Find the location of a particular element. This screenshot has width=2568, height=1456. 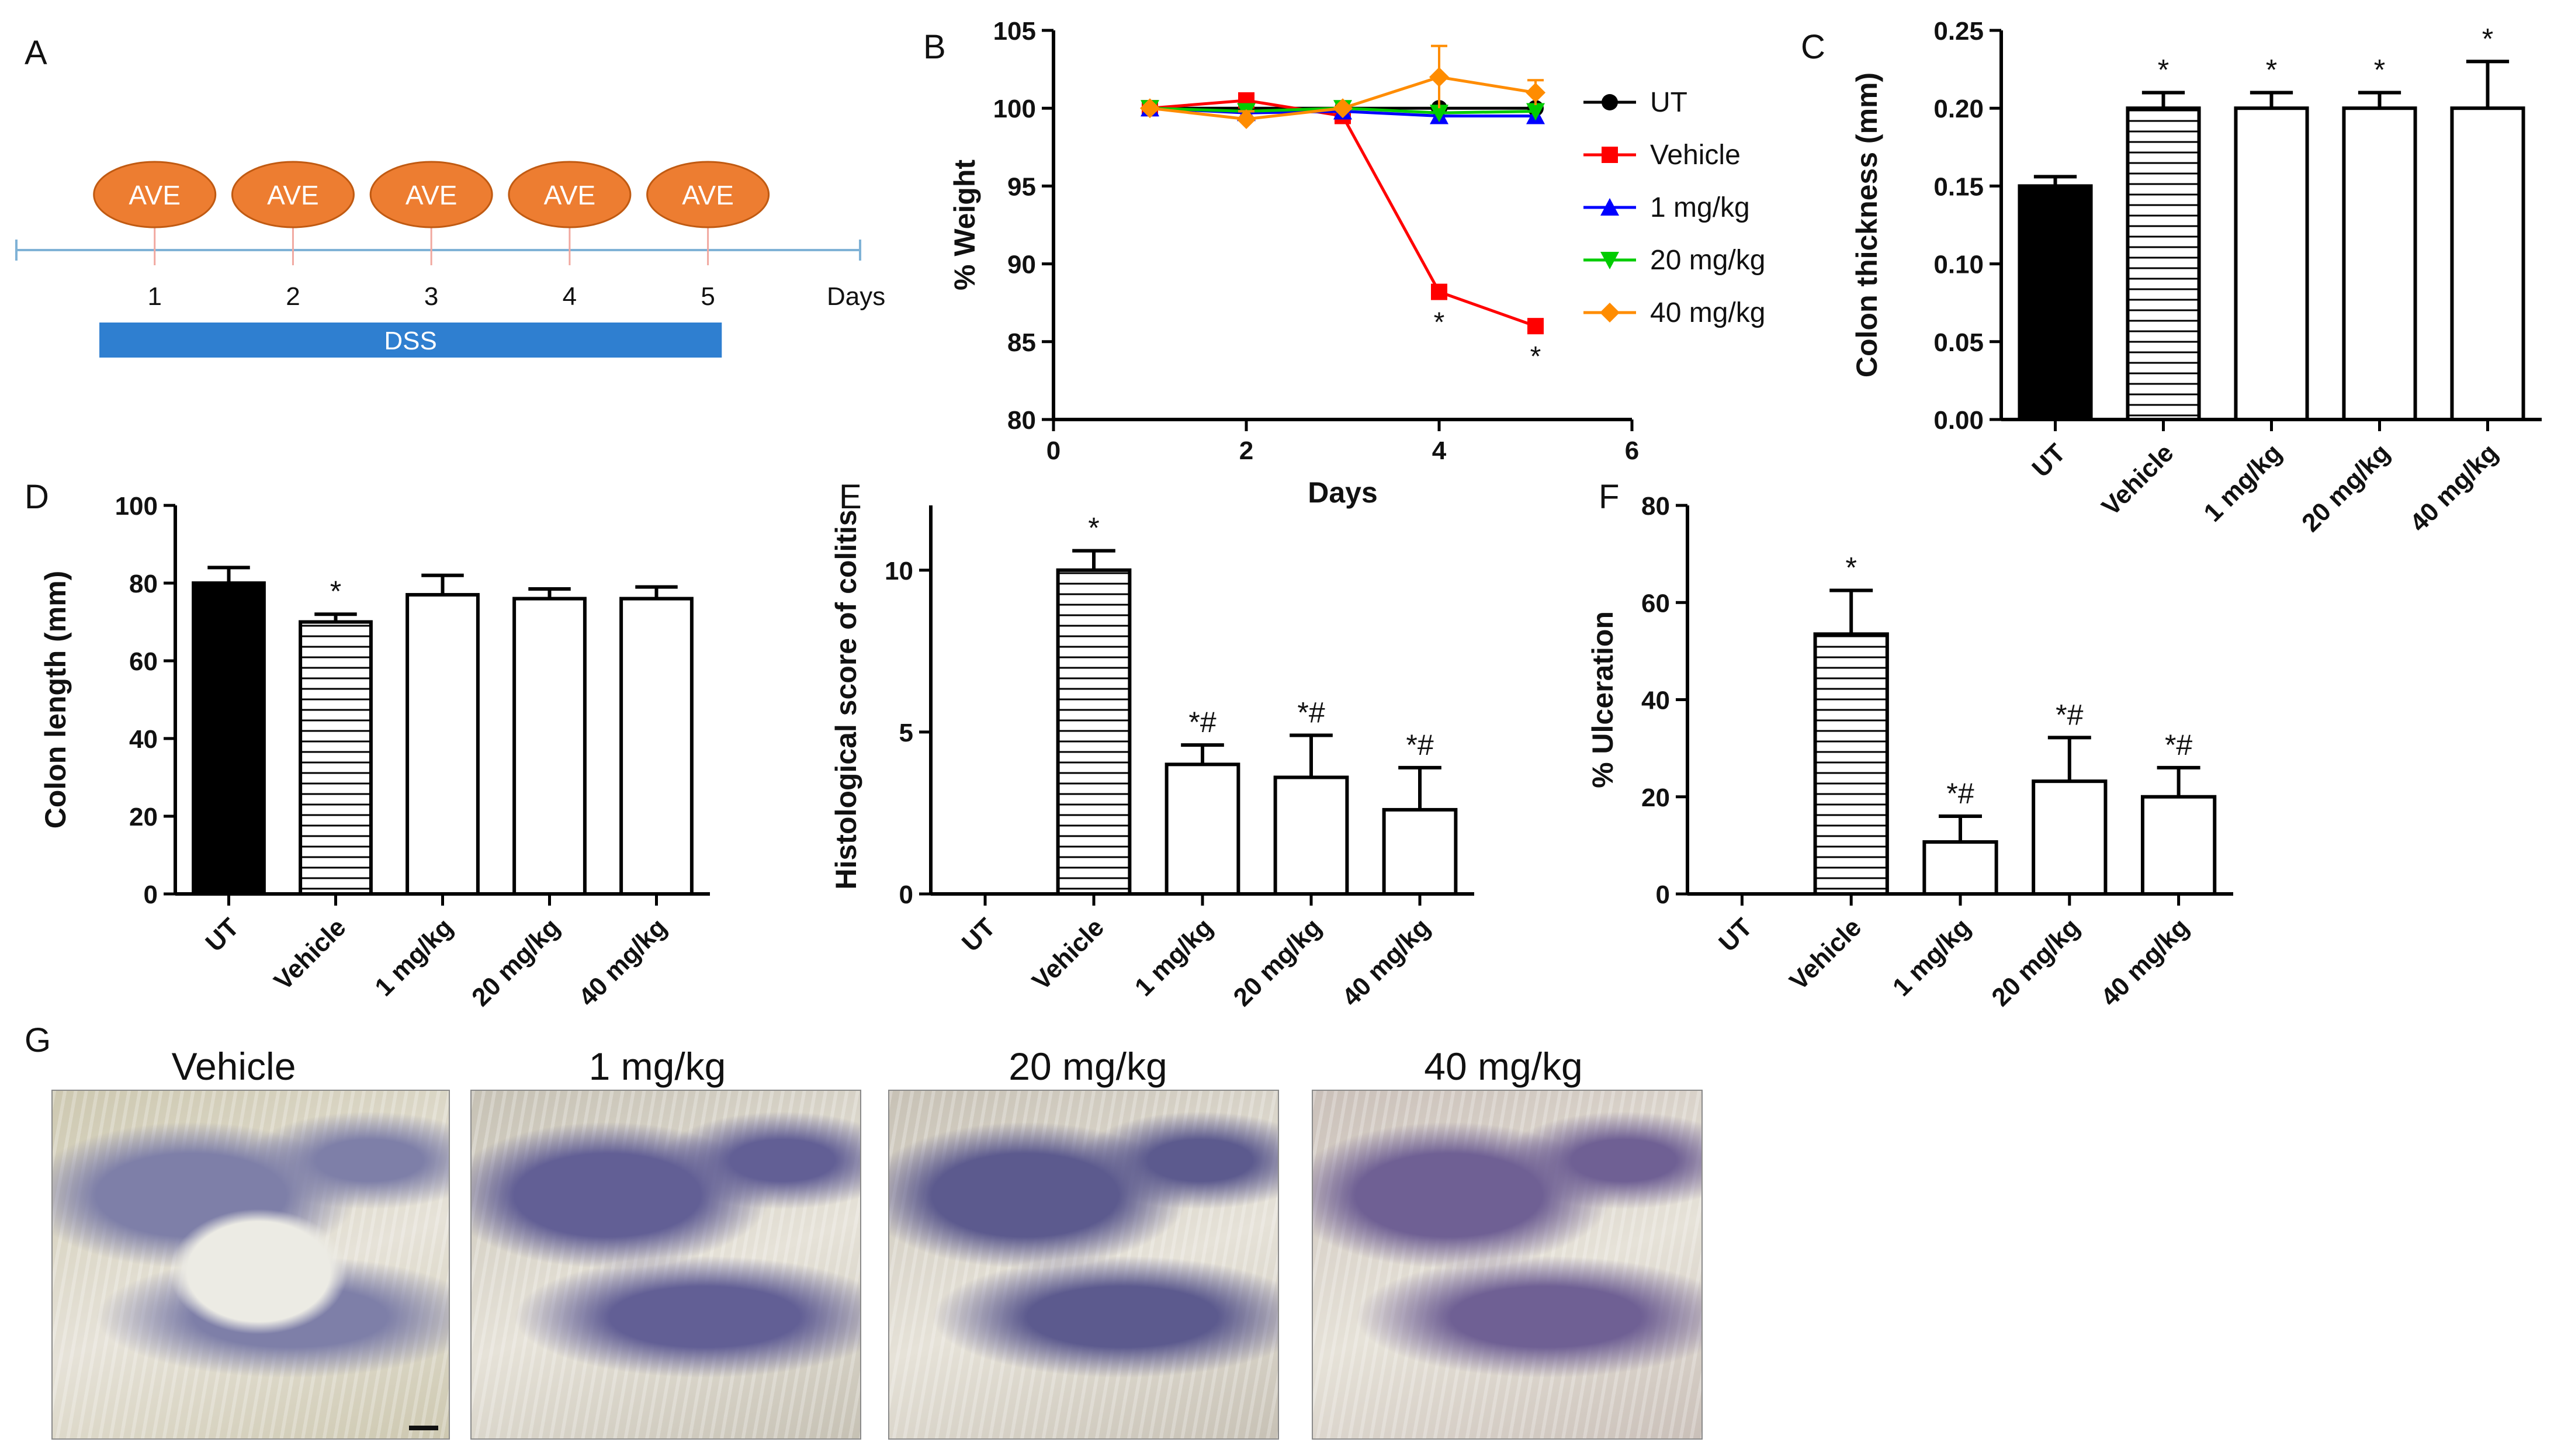

ulceration-annotation-vehicle: * is located at coordinates (1850, 567).